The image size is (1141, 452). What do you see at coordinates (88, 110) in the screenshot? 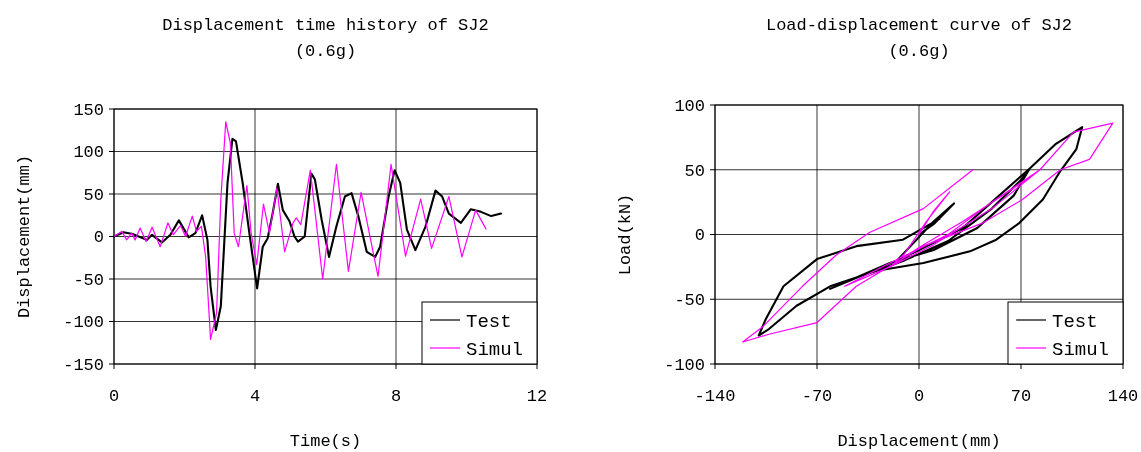
I see `y-tick-label: 150` at bounding box center [88, 110].